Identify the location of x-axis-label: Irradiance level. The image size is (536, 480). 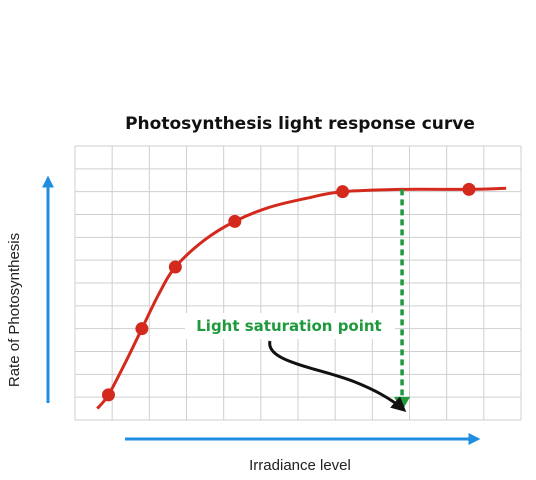
(300, 465).